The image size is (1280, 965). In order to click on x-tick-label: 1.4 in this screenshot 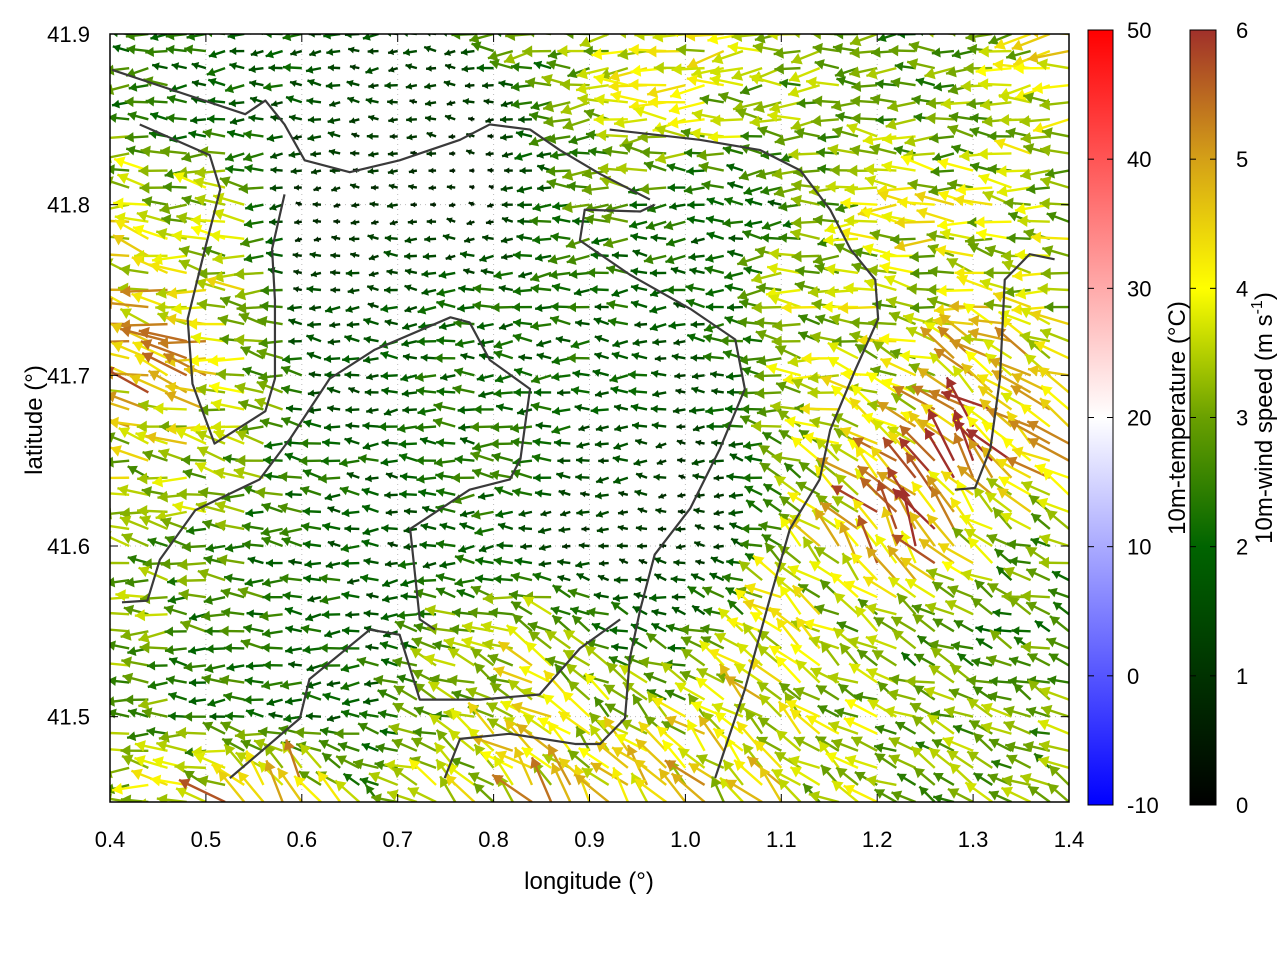, I will do `click(1069, 839)`.